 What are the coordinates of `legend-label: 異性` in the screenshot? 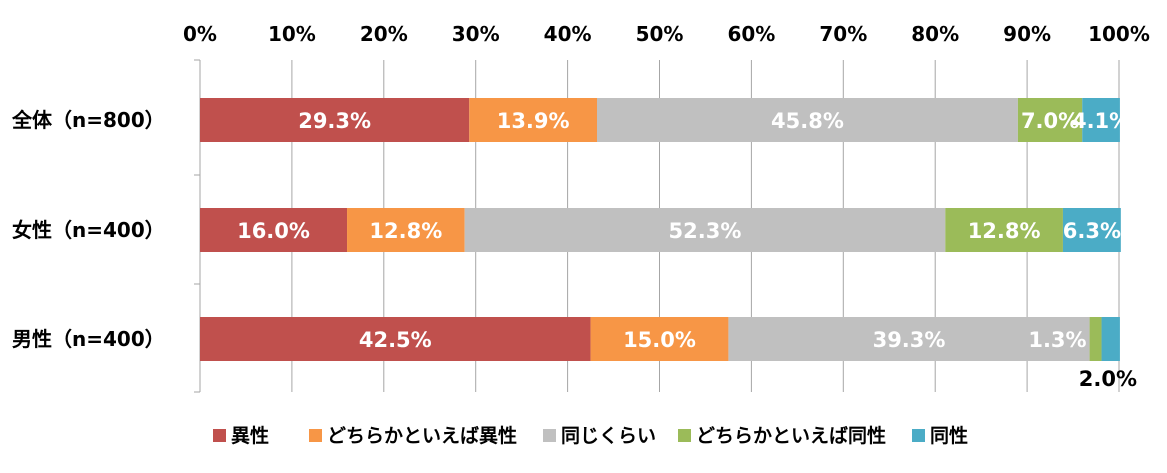 It's located at (250, 435).